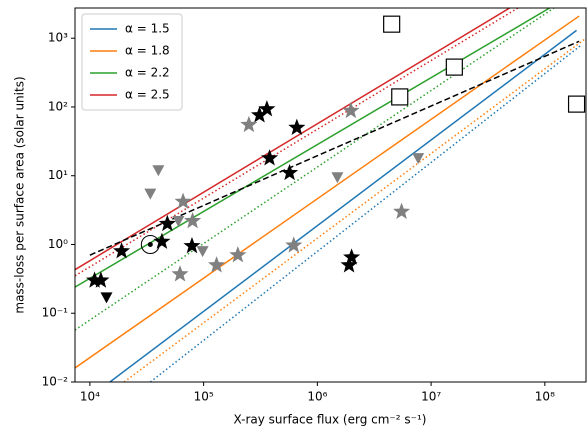  Describe the element at coordinates (147, 95) in the screenshot. I see `legend-label: α = 2.5` at that location.